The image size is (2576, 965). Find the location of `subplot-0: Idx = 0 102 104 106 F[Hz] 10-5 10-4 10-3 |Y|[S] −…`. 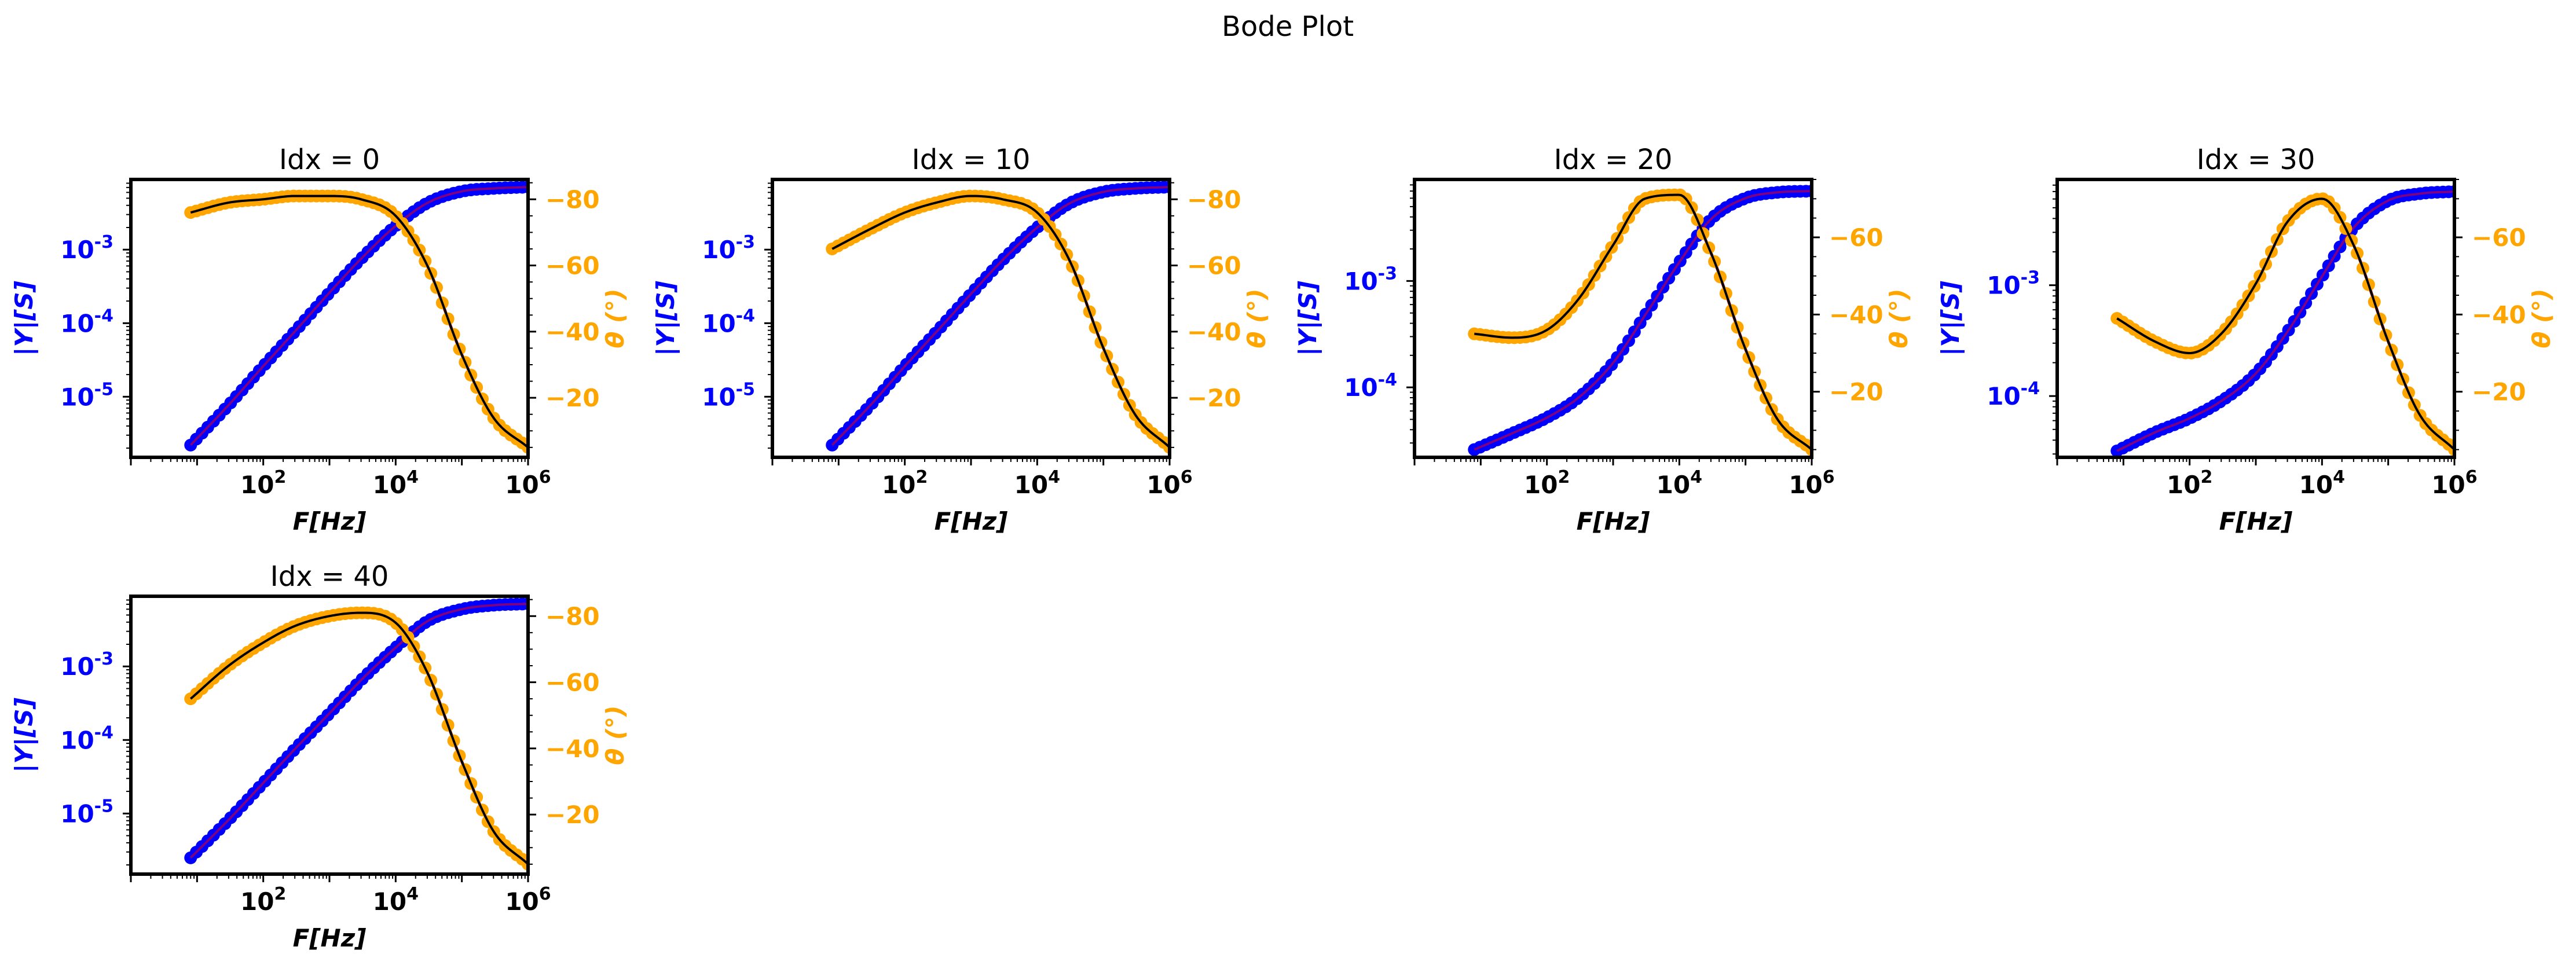

subplot-0: Idx = 0 102 104 106 F[Hz] 10-5 10-4 10-3 |Y|[S] −… is located at coordinates (319, 339).